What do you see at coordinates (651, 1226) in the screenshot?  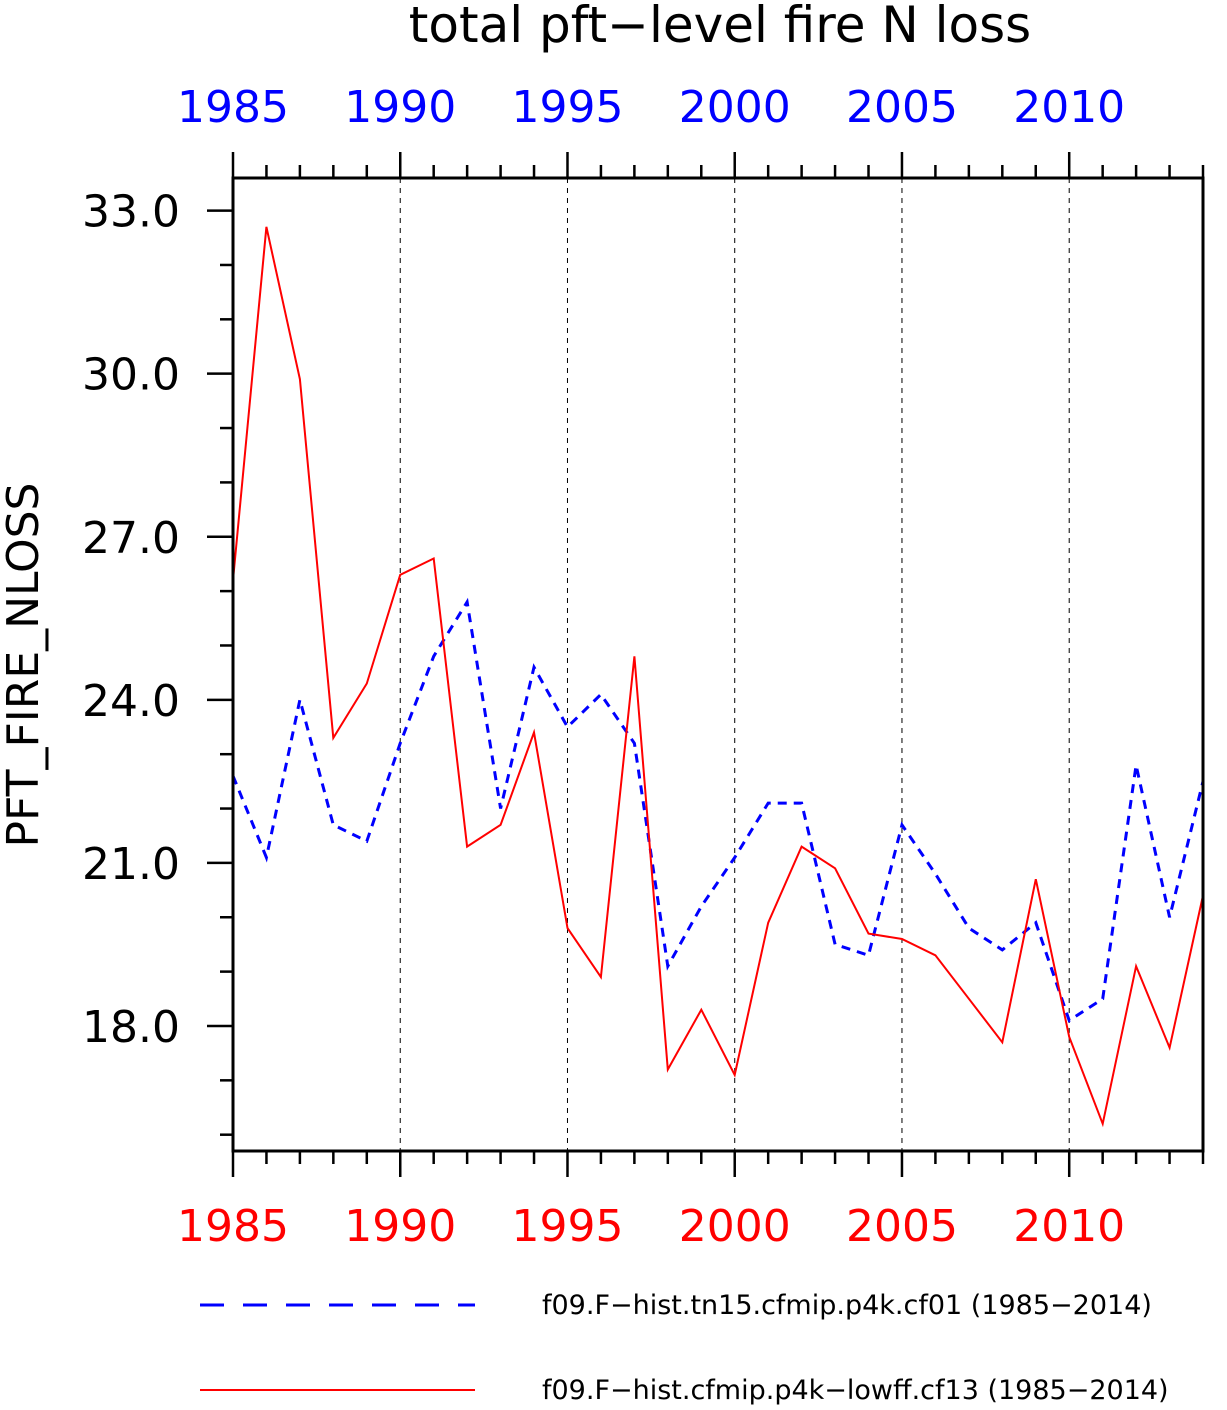 I see `x-tick-labels-bottom: 1985 1990 1995 2000 2005 2010` at bounding box center [651, 1226].